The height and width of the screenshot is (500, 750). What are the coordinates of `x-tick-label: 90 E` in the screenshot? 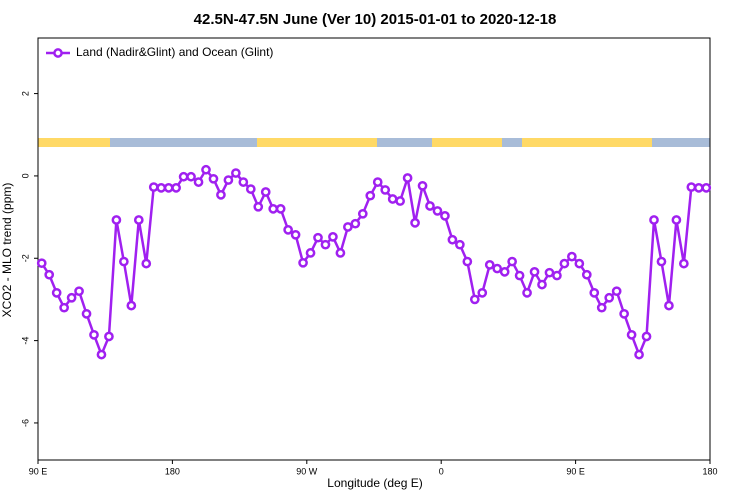 It's located at (575, 471).